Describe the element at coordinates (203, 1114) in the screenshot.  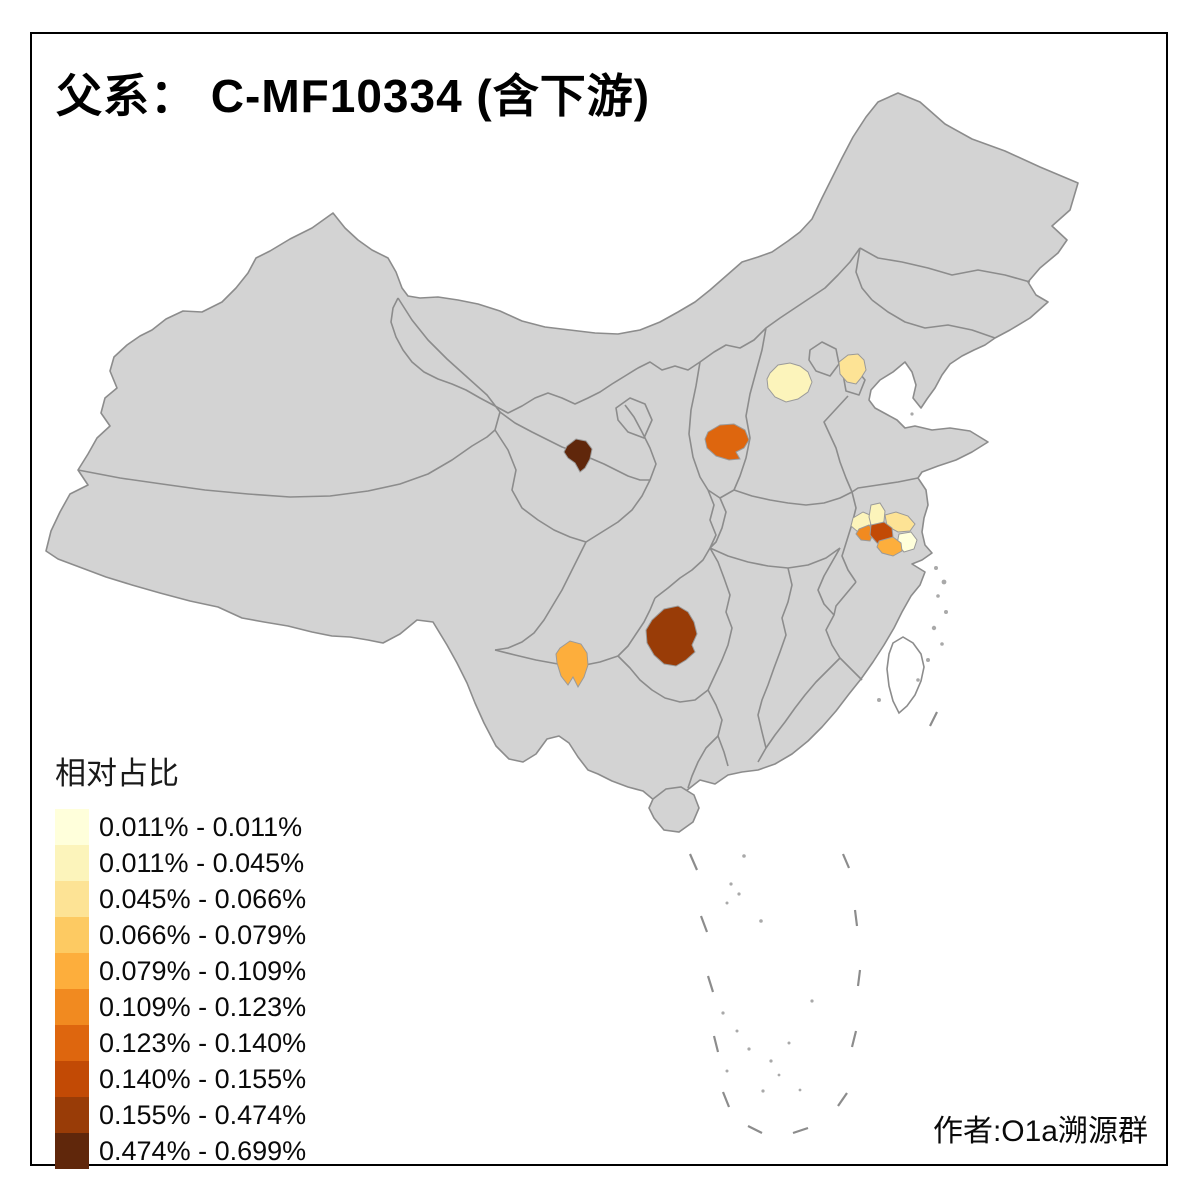
I see `legend-label: 0.155% - 0.474%` at that location.